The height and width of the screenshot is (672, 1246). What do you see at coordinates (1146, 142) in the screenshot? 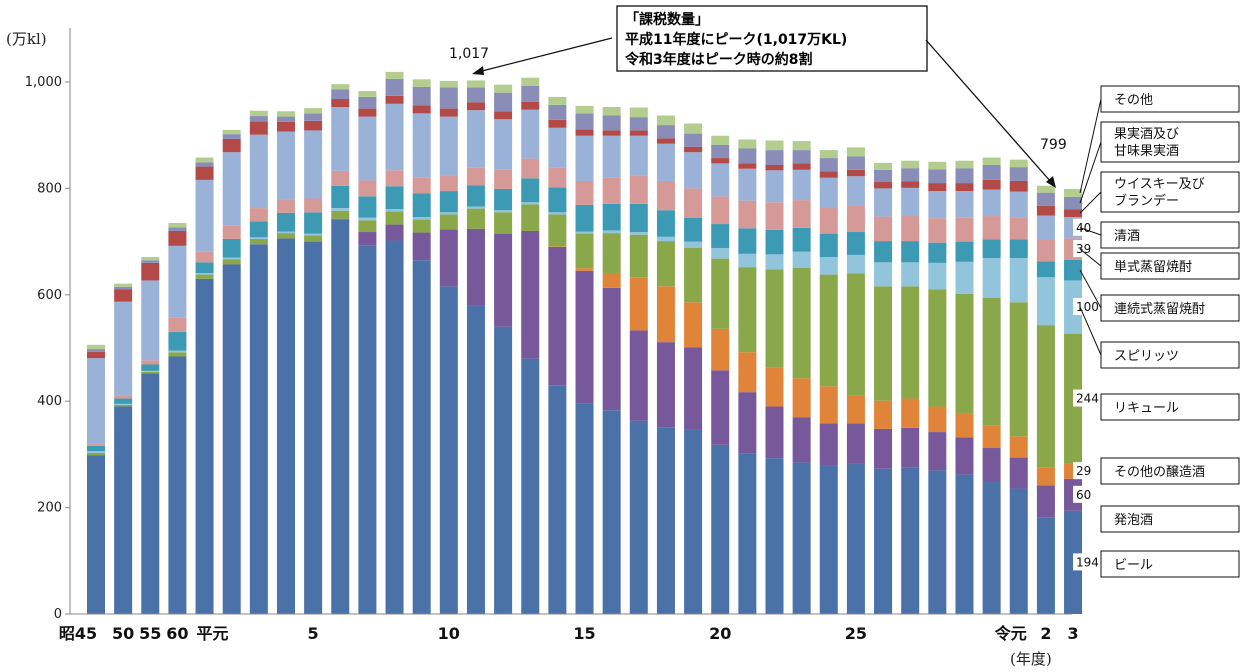
I see `legend-label: 果実酒及び甘味果実酒` at bounding box center [1146, 142].